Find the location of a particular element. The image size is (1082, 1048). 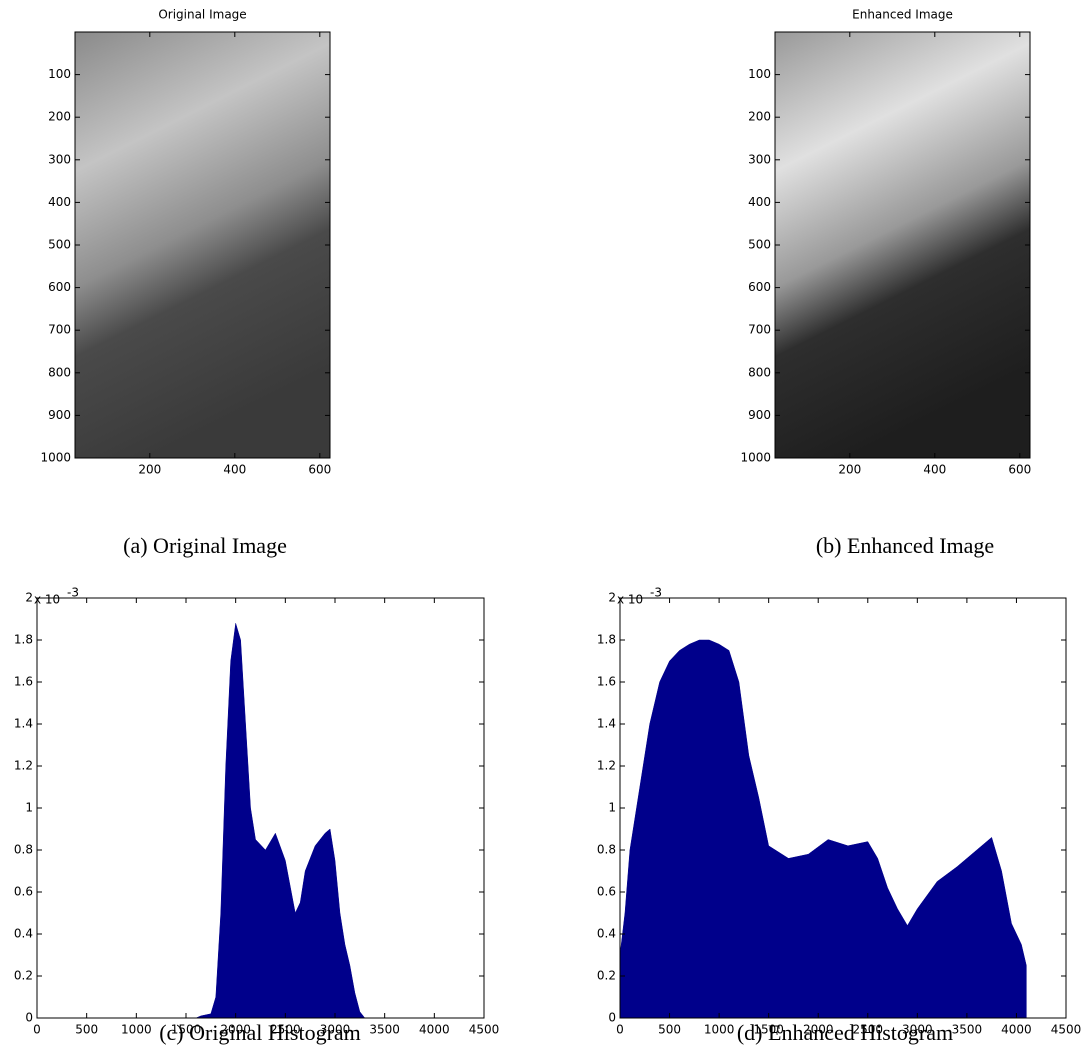

caption: (b) Enhanced Image is located at coordinates (905, 545).